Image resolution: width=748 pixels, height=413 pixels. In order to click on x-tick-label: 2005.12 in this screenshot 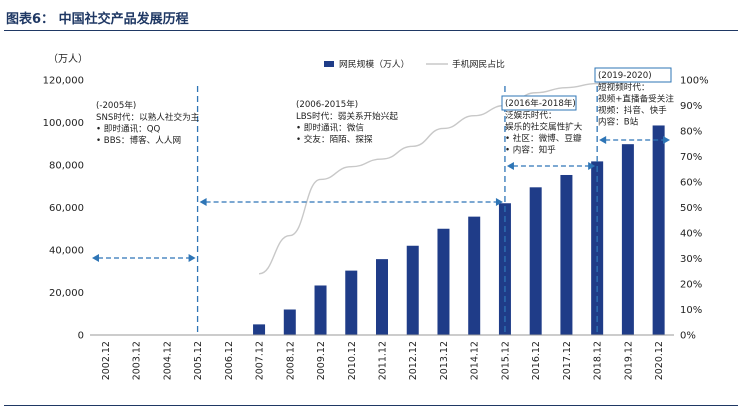, I will do `click(198, 360)`.